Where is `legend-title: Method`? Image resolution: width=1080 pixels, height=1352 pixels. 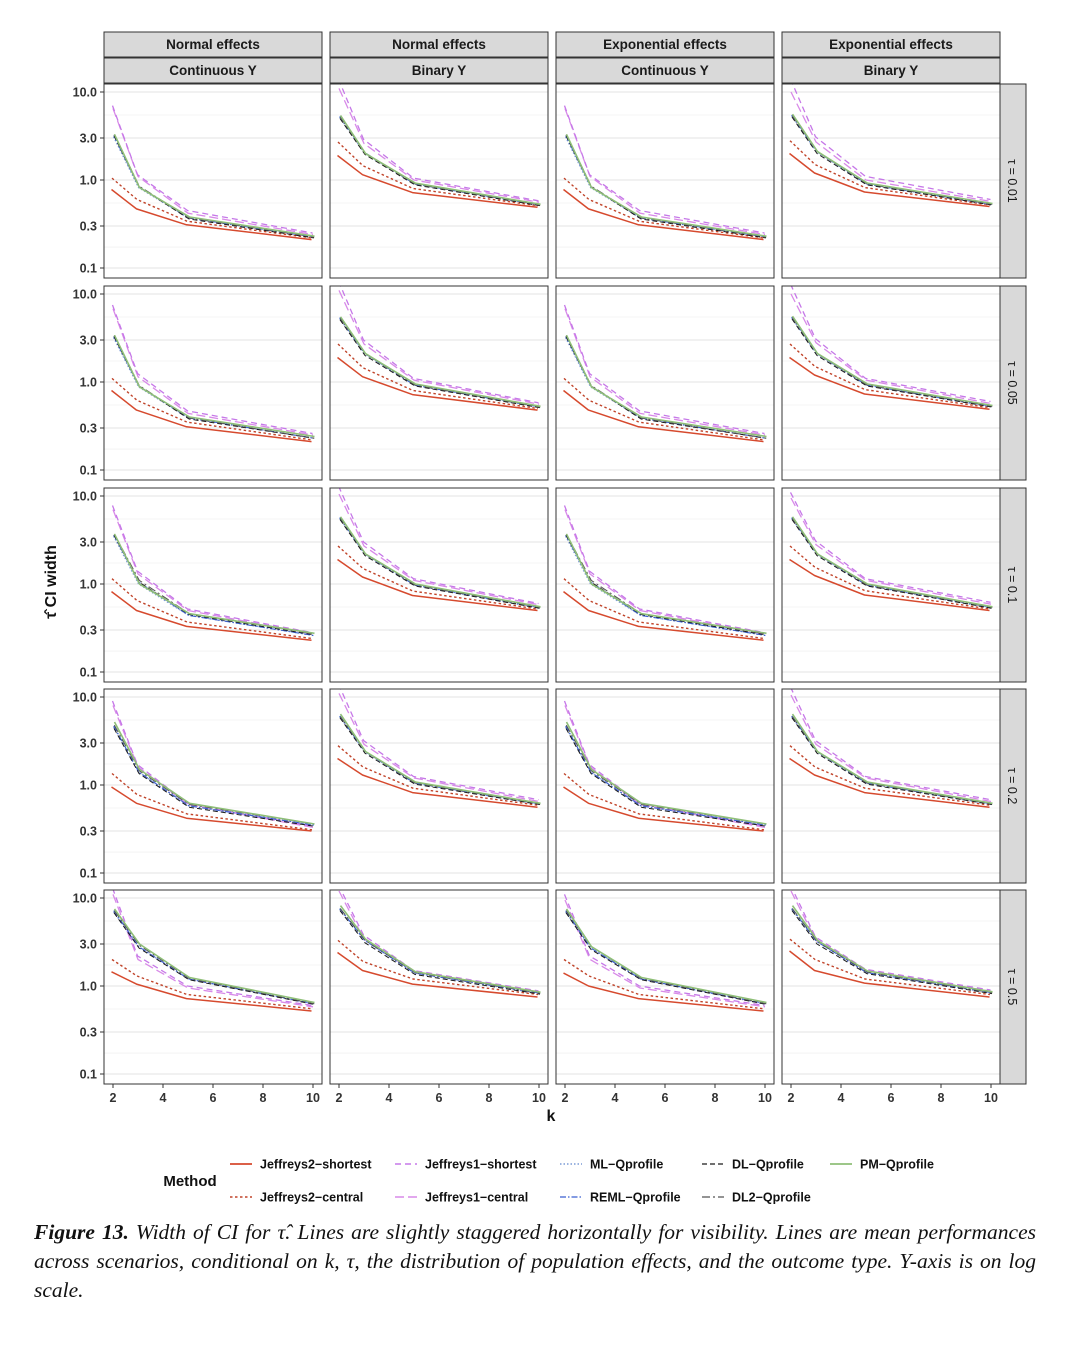
legend-title: Method is located at coordinates (189, 1181).